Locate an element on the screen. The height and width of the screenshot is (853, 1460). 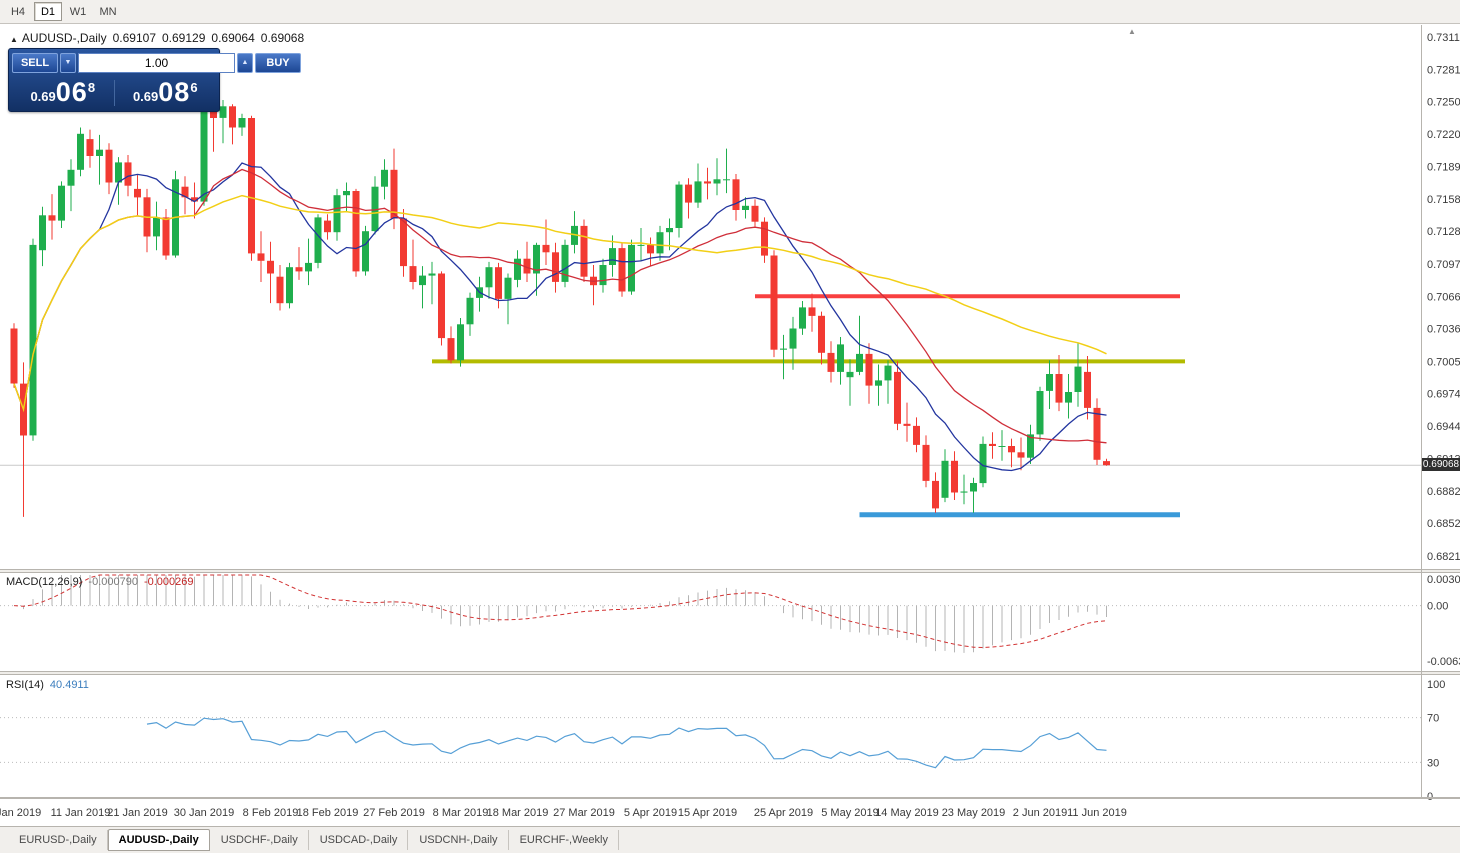
timeframe-button-mn: MN is located at coordinates (108, 11).